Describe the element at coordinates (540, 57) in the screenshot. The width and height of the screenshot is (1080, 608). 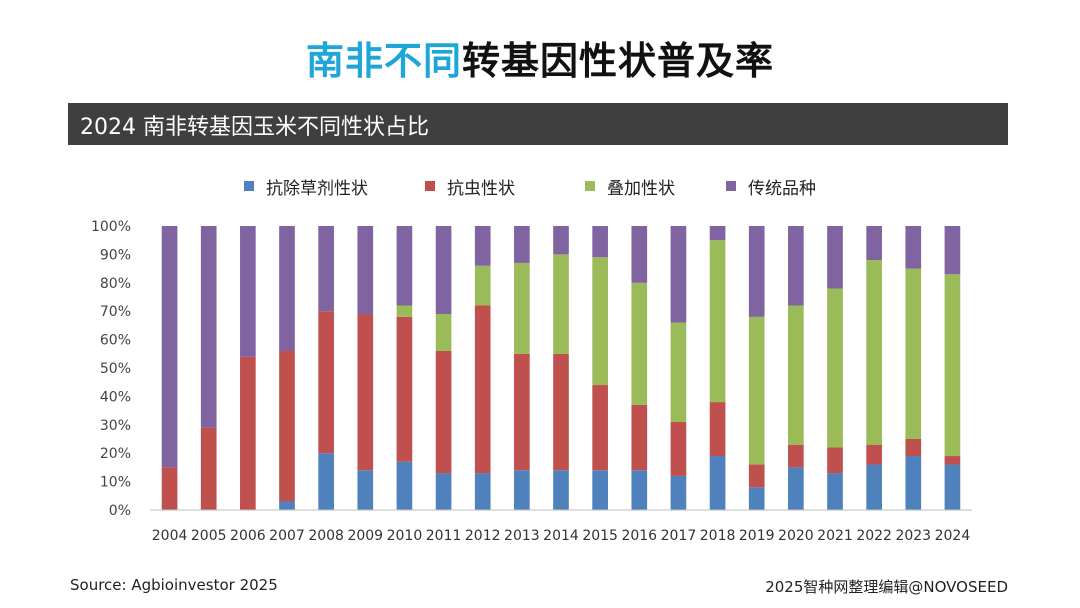
I see `page-title: 南非不同转基因性状普及率` at that location.